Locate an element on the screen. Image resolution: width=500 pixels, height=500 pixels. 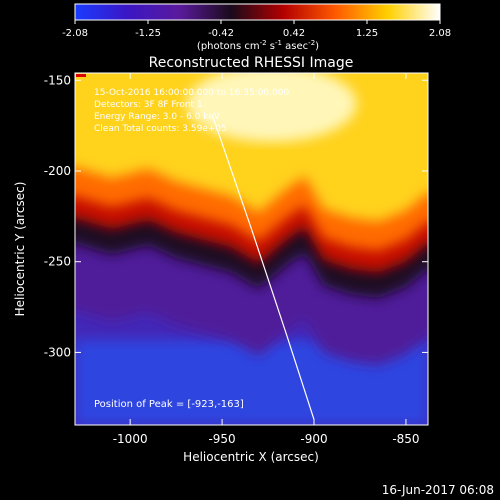
colorbar-tick-label: -0.42 is located at coordinates (221, 33).